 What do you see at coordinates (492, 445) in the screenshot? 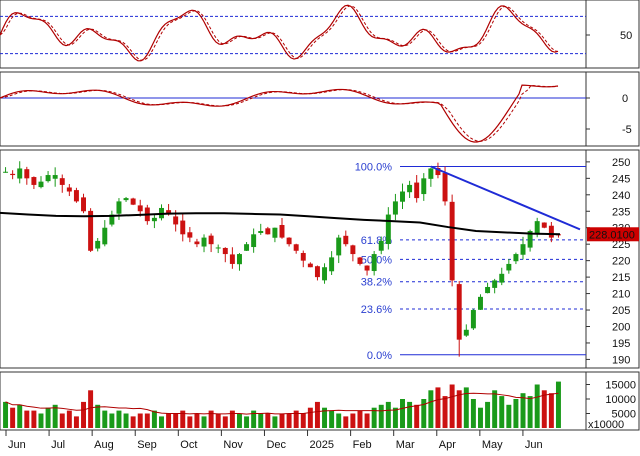
I see `month-label: May` at bounding box center [492, 445].